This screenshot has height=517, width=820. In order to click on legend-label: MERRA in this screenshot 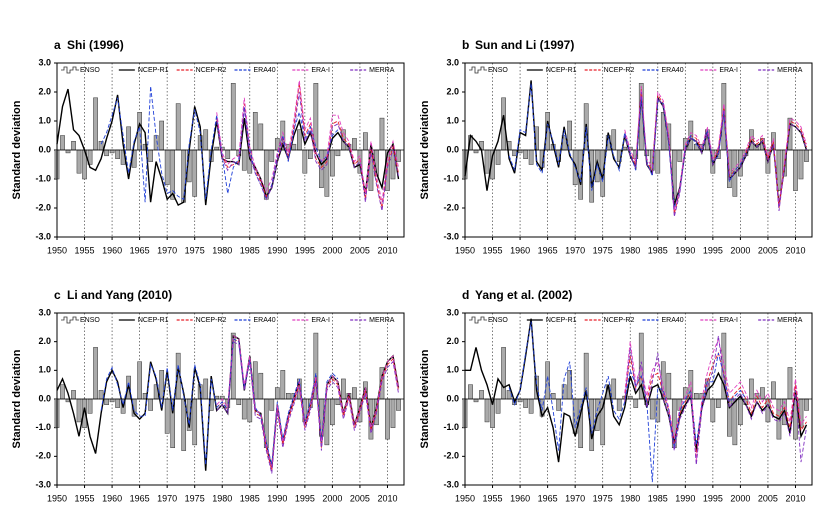, I will do `click(382, 320)`.